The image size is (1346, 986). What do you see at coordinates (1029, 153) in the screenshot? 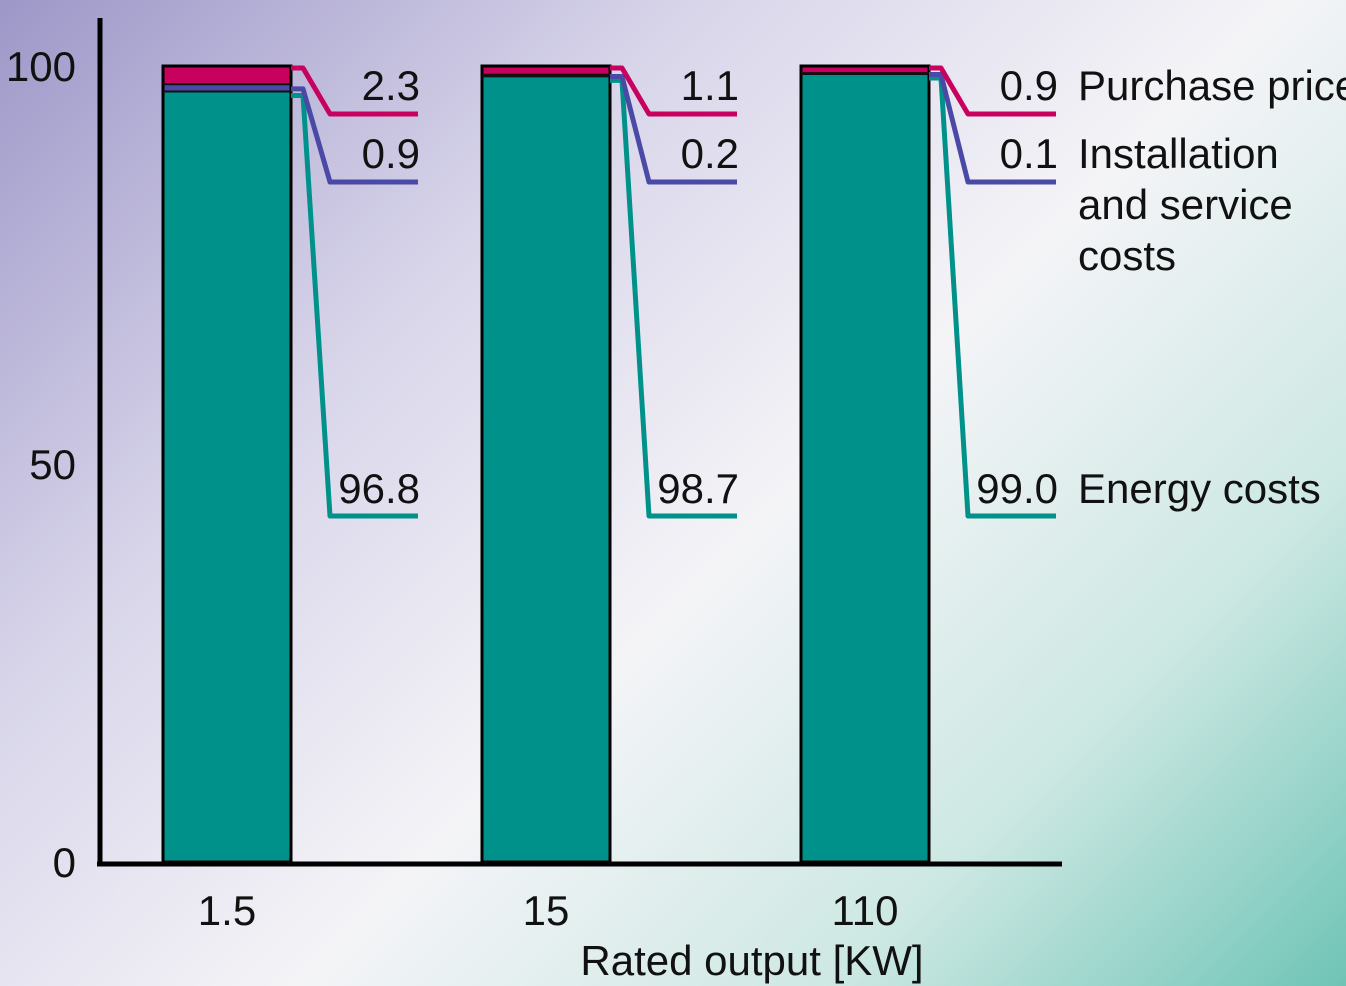
I see `data-label: 0.1` at bounding box center [1029, 153].